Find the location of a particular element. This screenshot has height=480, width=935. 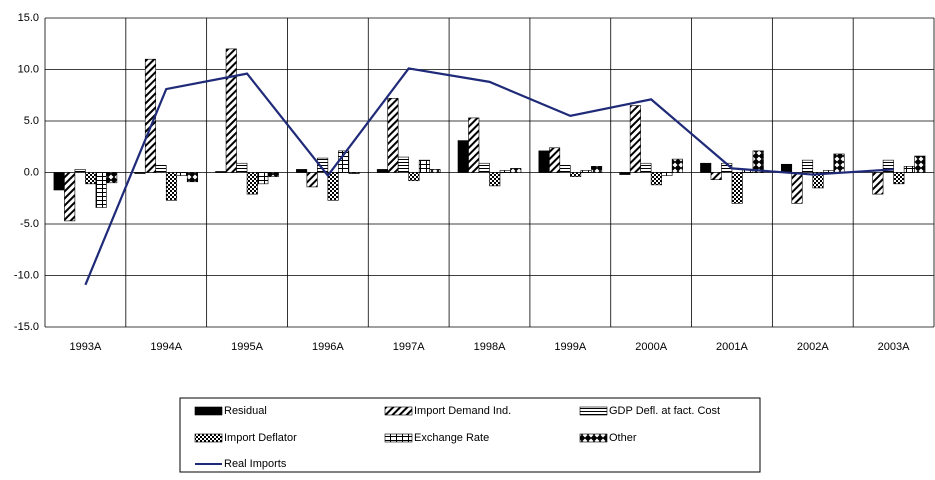

legend-label: Import Deflator is located at coordinates (260, 438).